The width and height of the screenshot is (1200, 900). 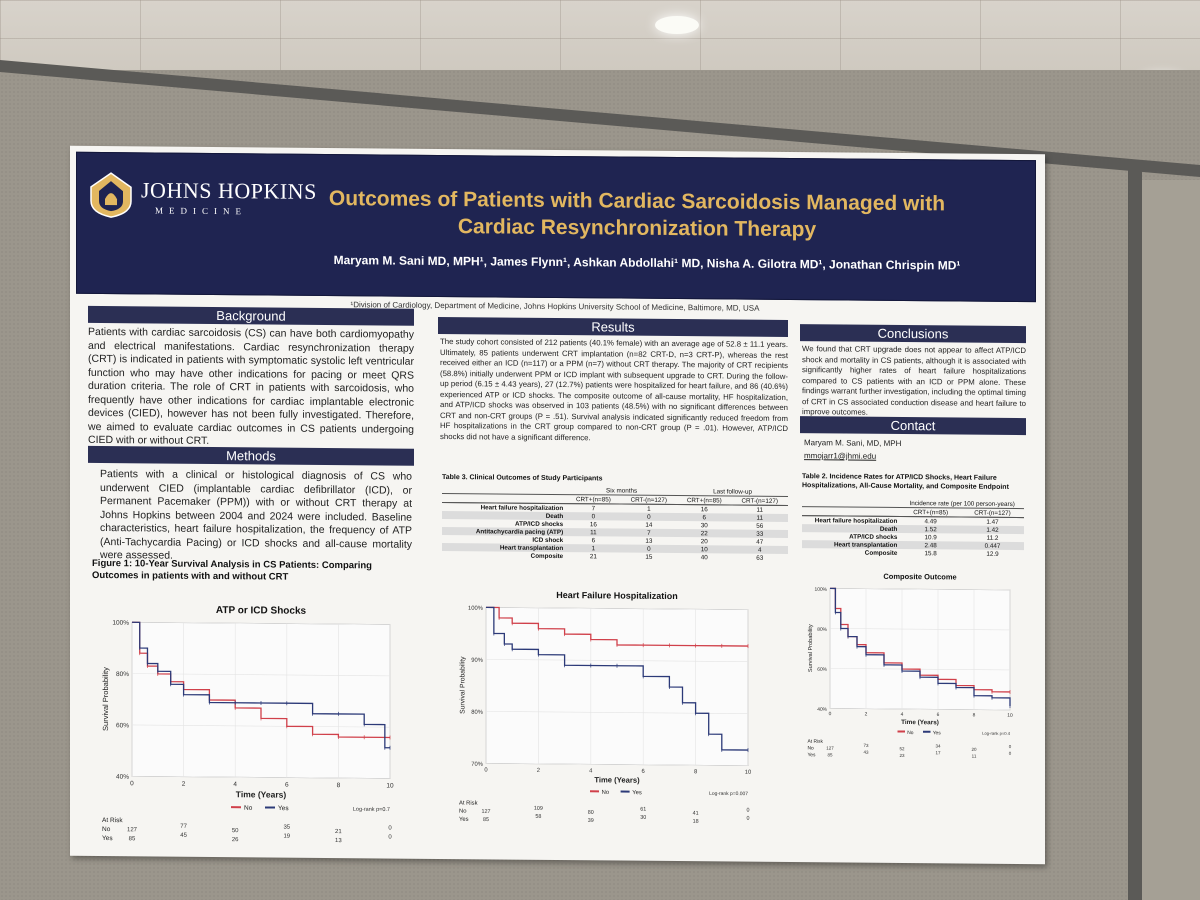 I want to click on x-tick-label: 8, so click(x=695, y=772).